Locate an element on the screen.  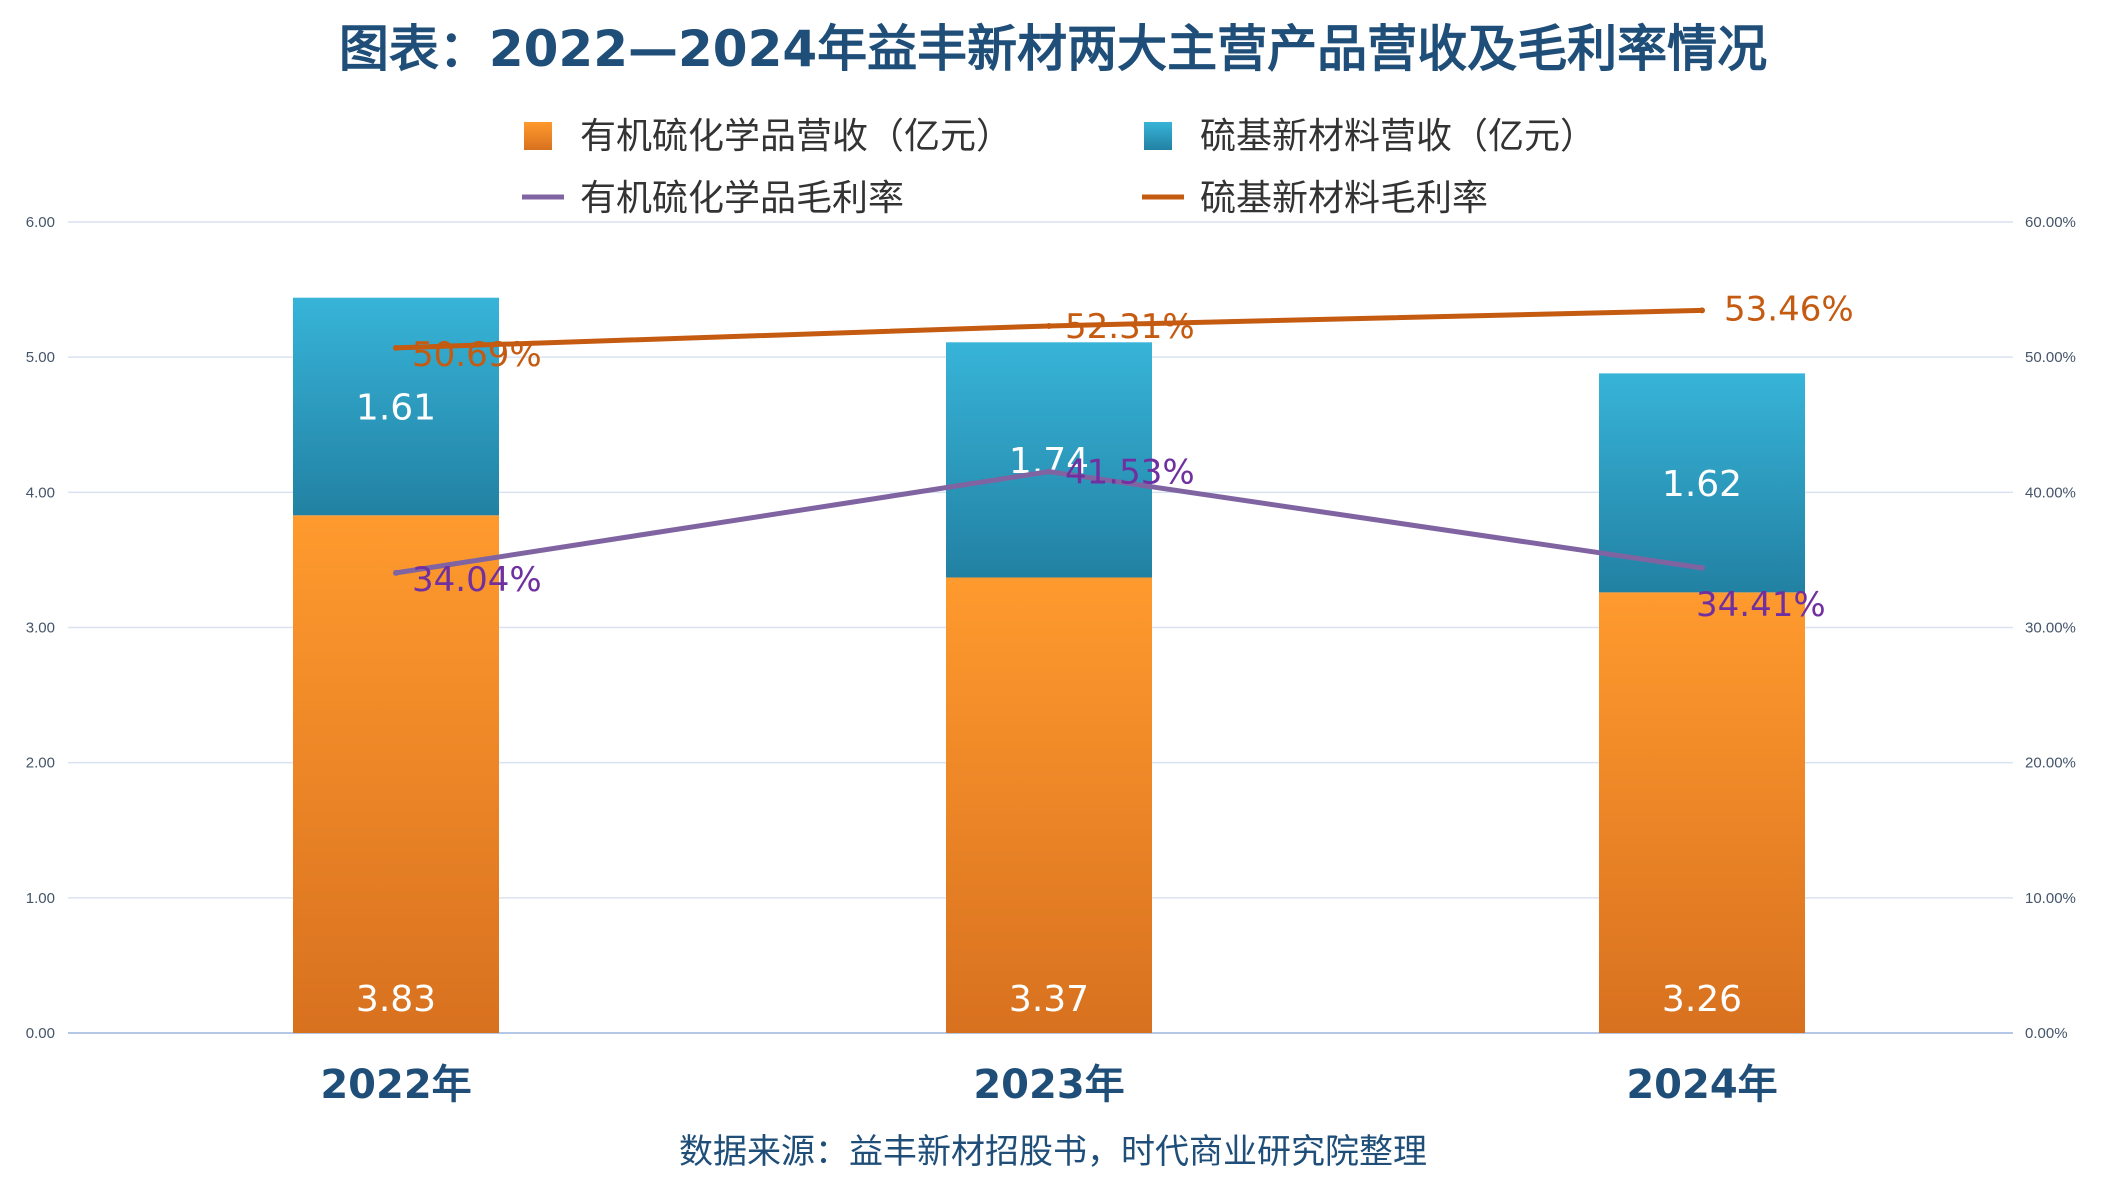
line-label: 34.04% is located at coordinates (477, 580).